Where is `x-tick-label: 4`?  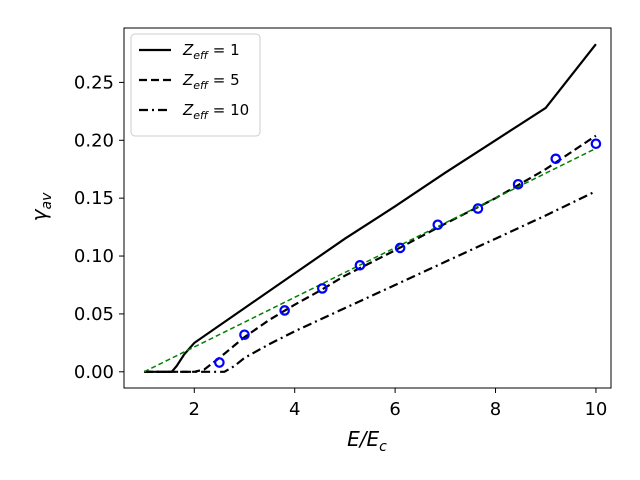 x-tick-label: 4 is located at coordinates (294, 409).